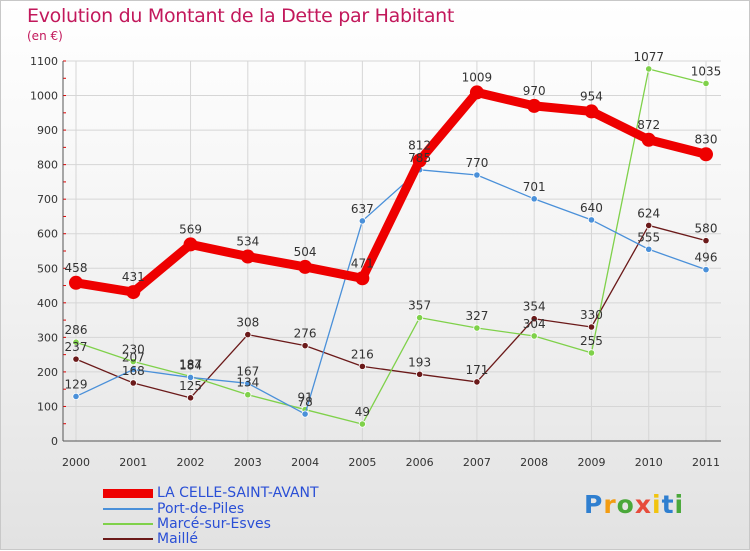 Image resolution: width=750 pixels, height=551 pixels. I want to click on data-label: 134, so click(247, 383).